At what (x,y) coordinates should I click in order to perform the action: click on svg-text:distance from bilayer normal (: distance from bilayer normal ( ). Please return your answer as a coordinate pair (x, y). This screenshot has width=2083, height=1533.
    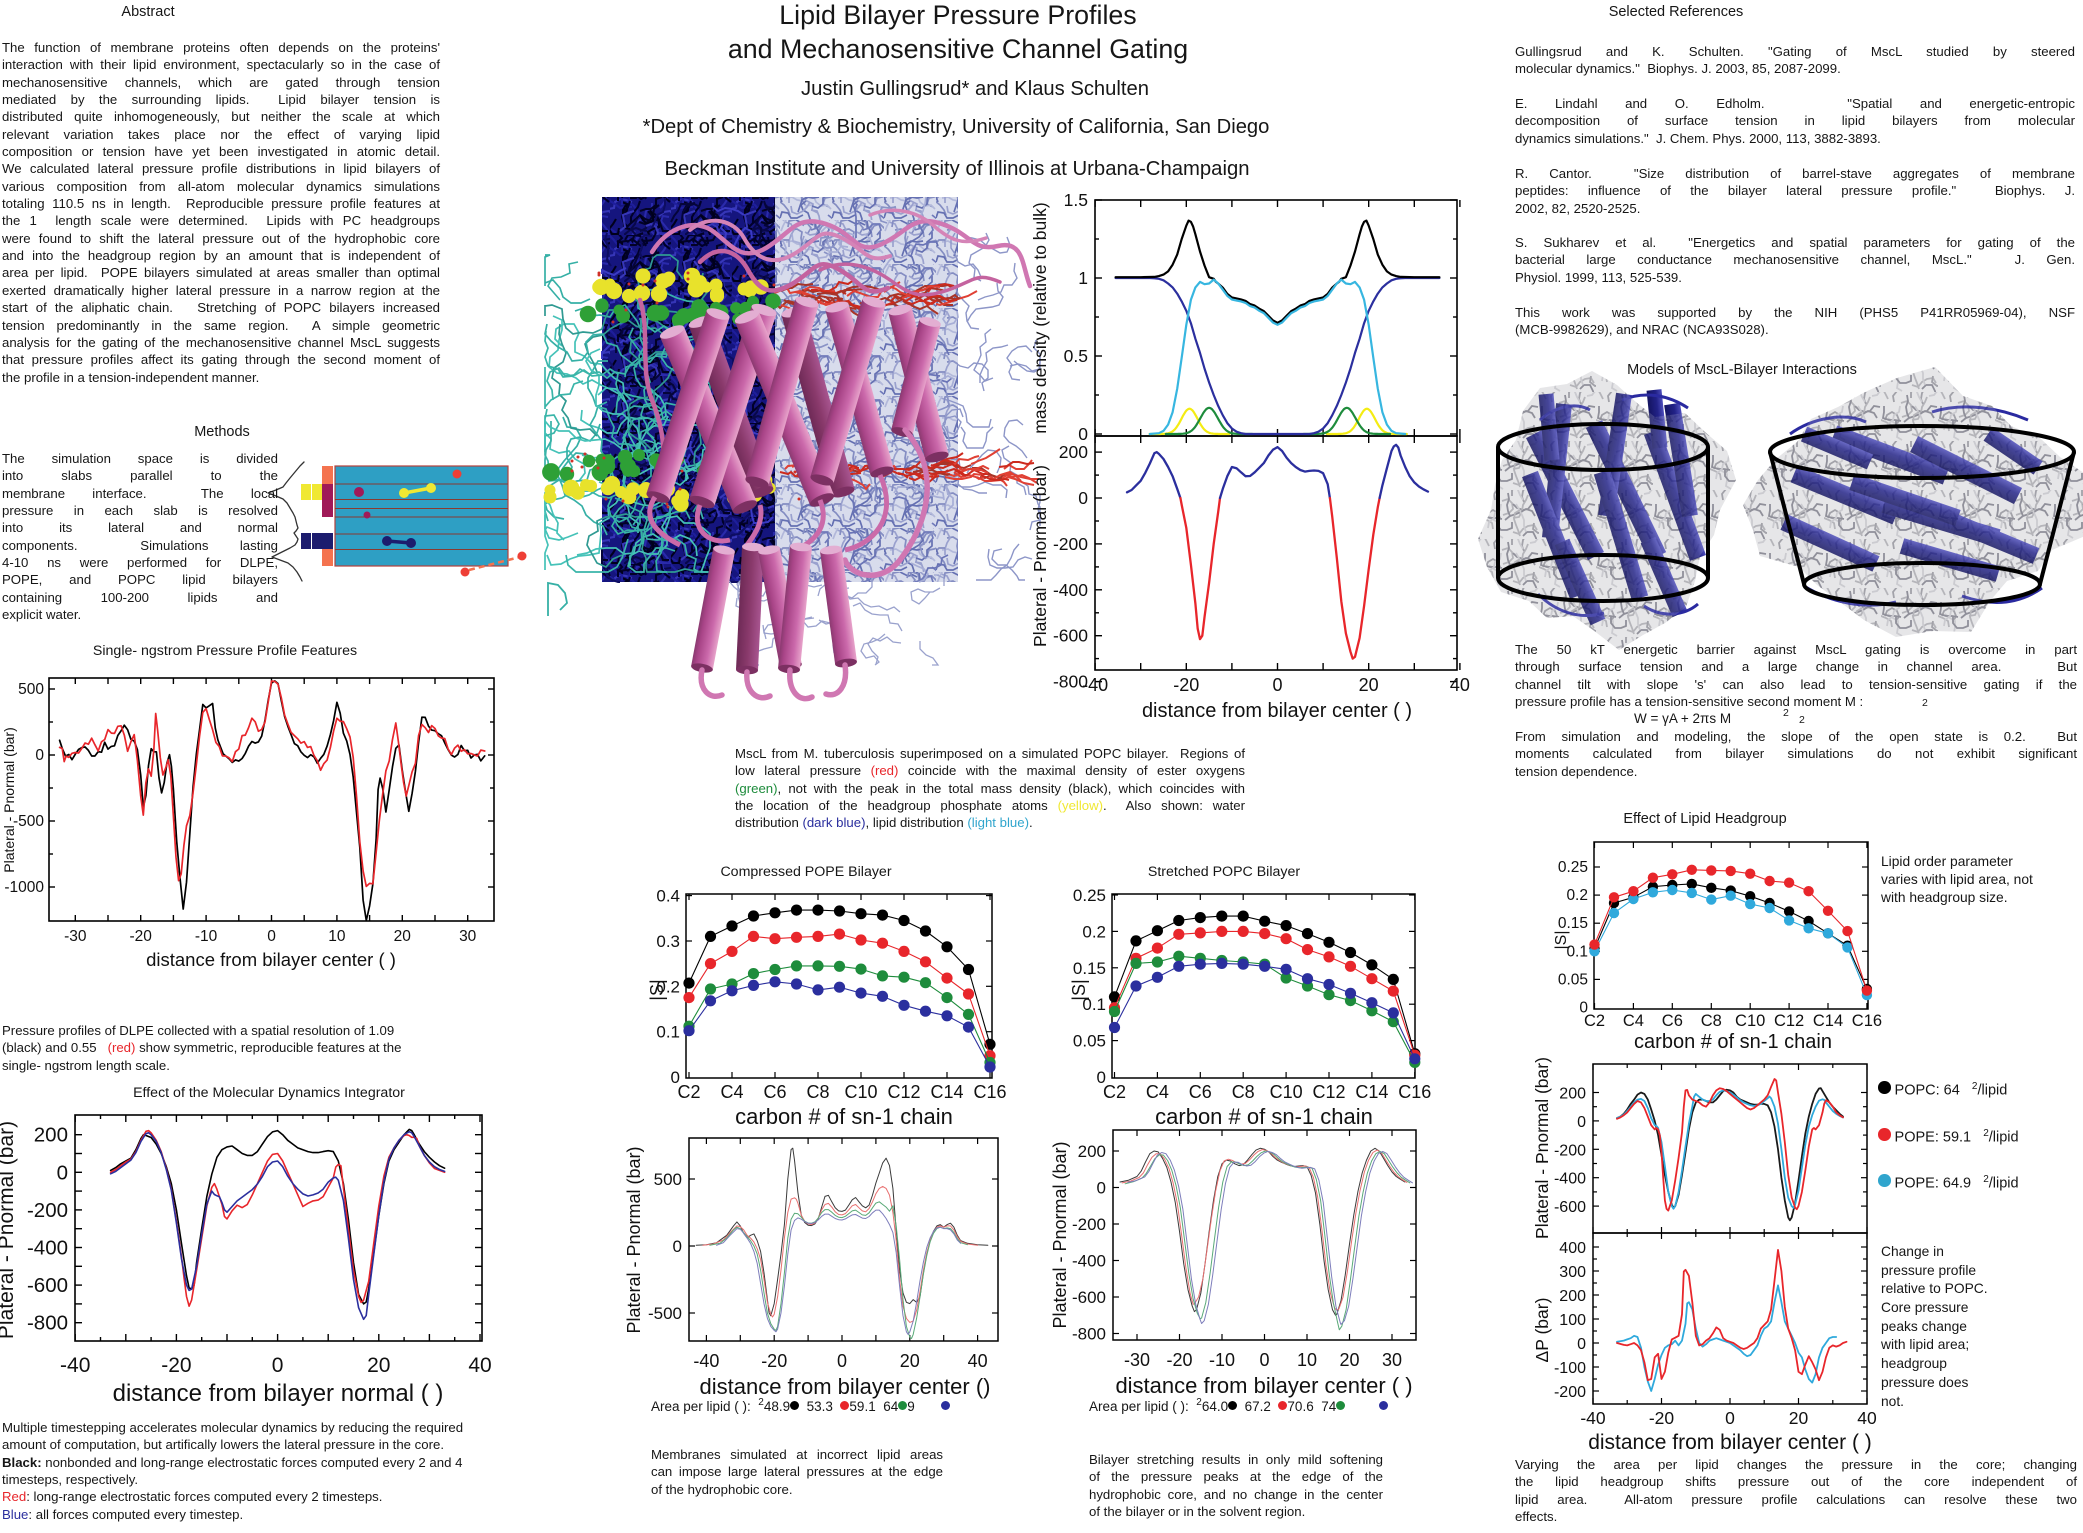
    Looking at the image, I should click on (278, 1393).